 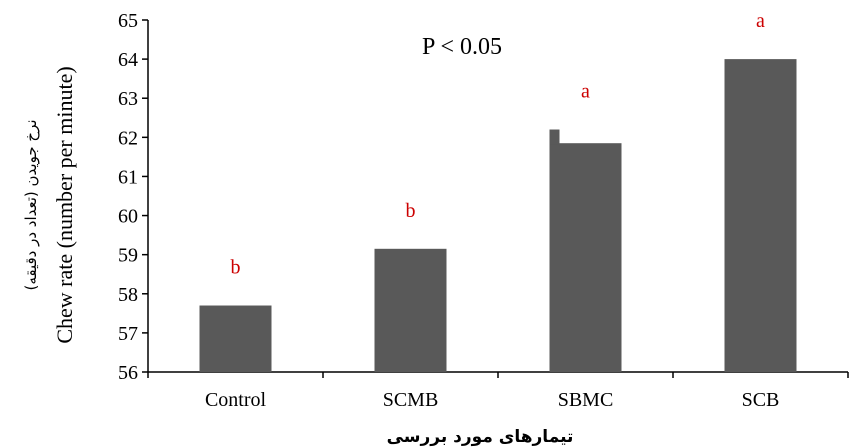 I want to click on y-tick-label: 63, so click(x=128, y=99).